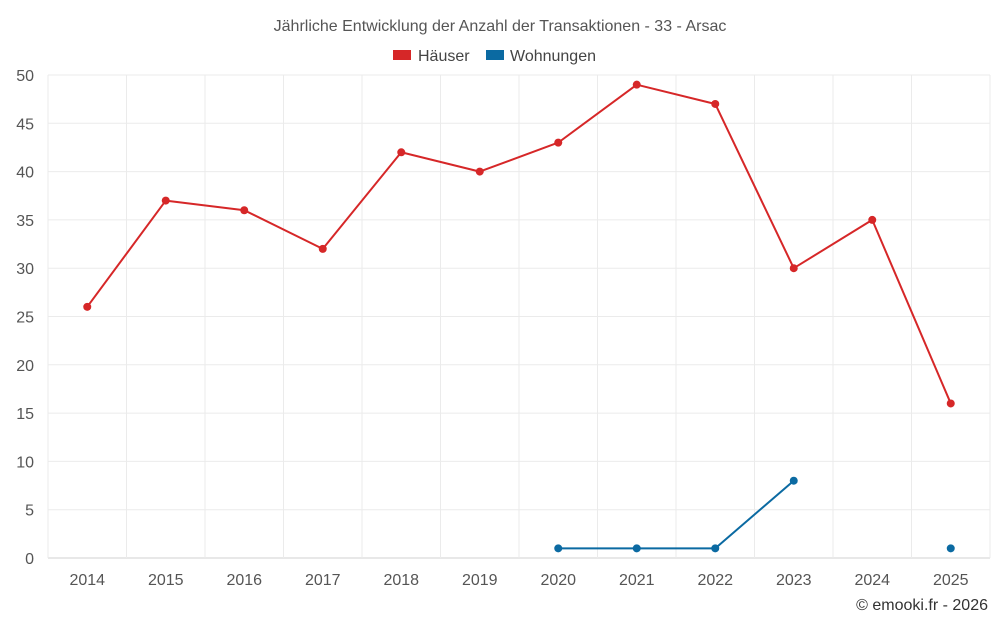 This screenshot has width=1000, height=625. I want to click on x-tick-label: 2020, so click(558, 580).